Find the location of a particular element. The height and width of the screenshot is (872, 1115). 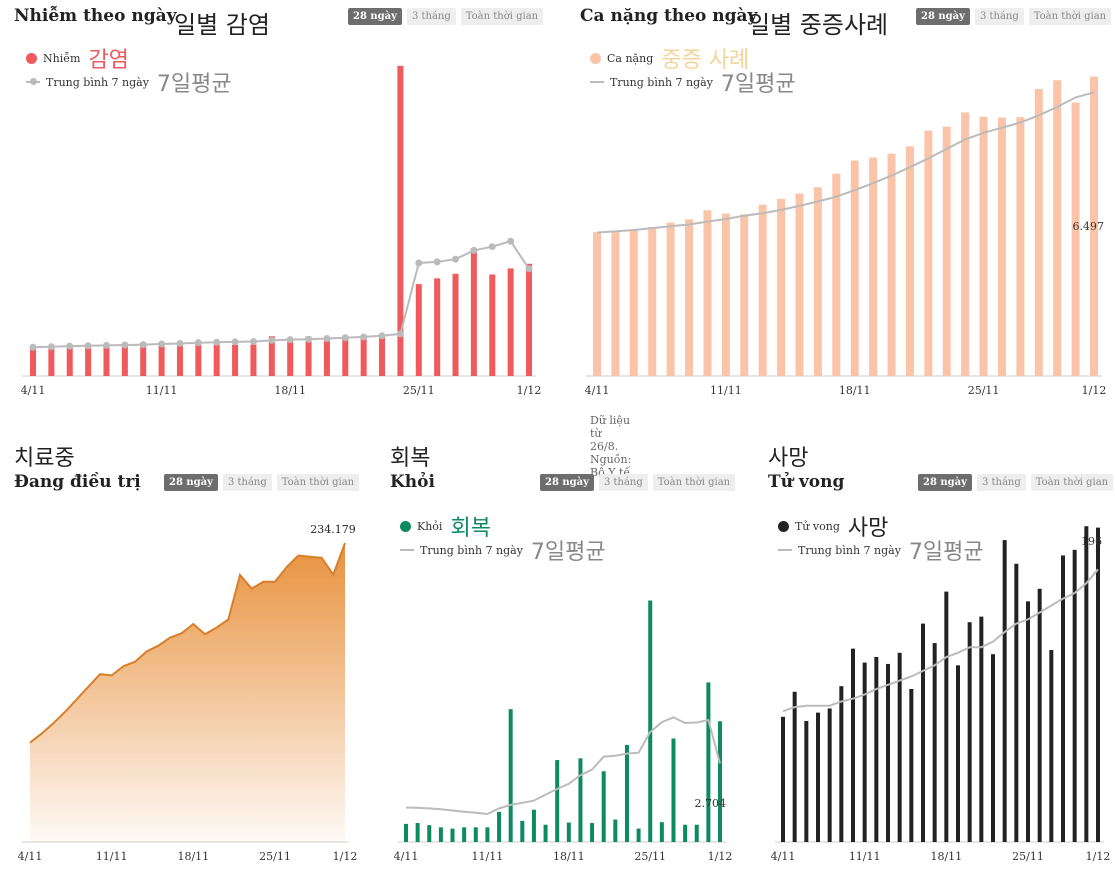

data-label: 6.497 is located at coordinates (1089, 226).